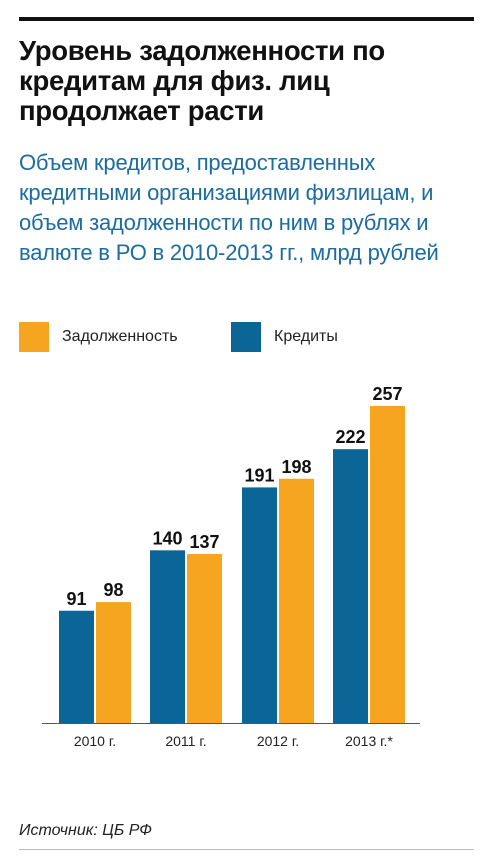  I want to click on legend-label-debt: Задолженность, so click(120, 336).